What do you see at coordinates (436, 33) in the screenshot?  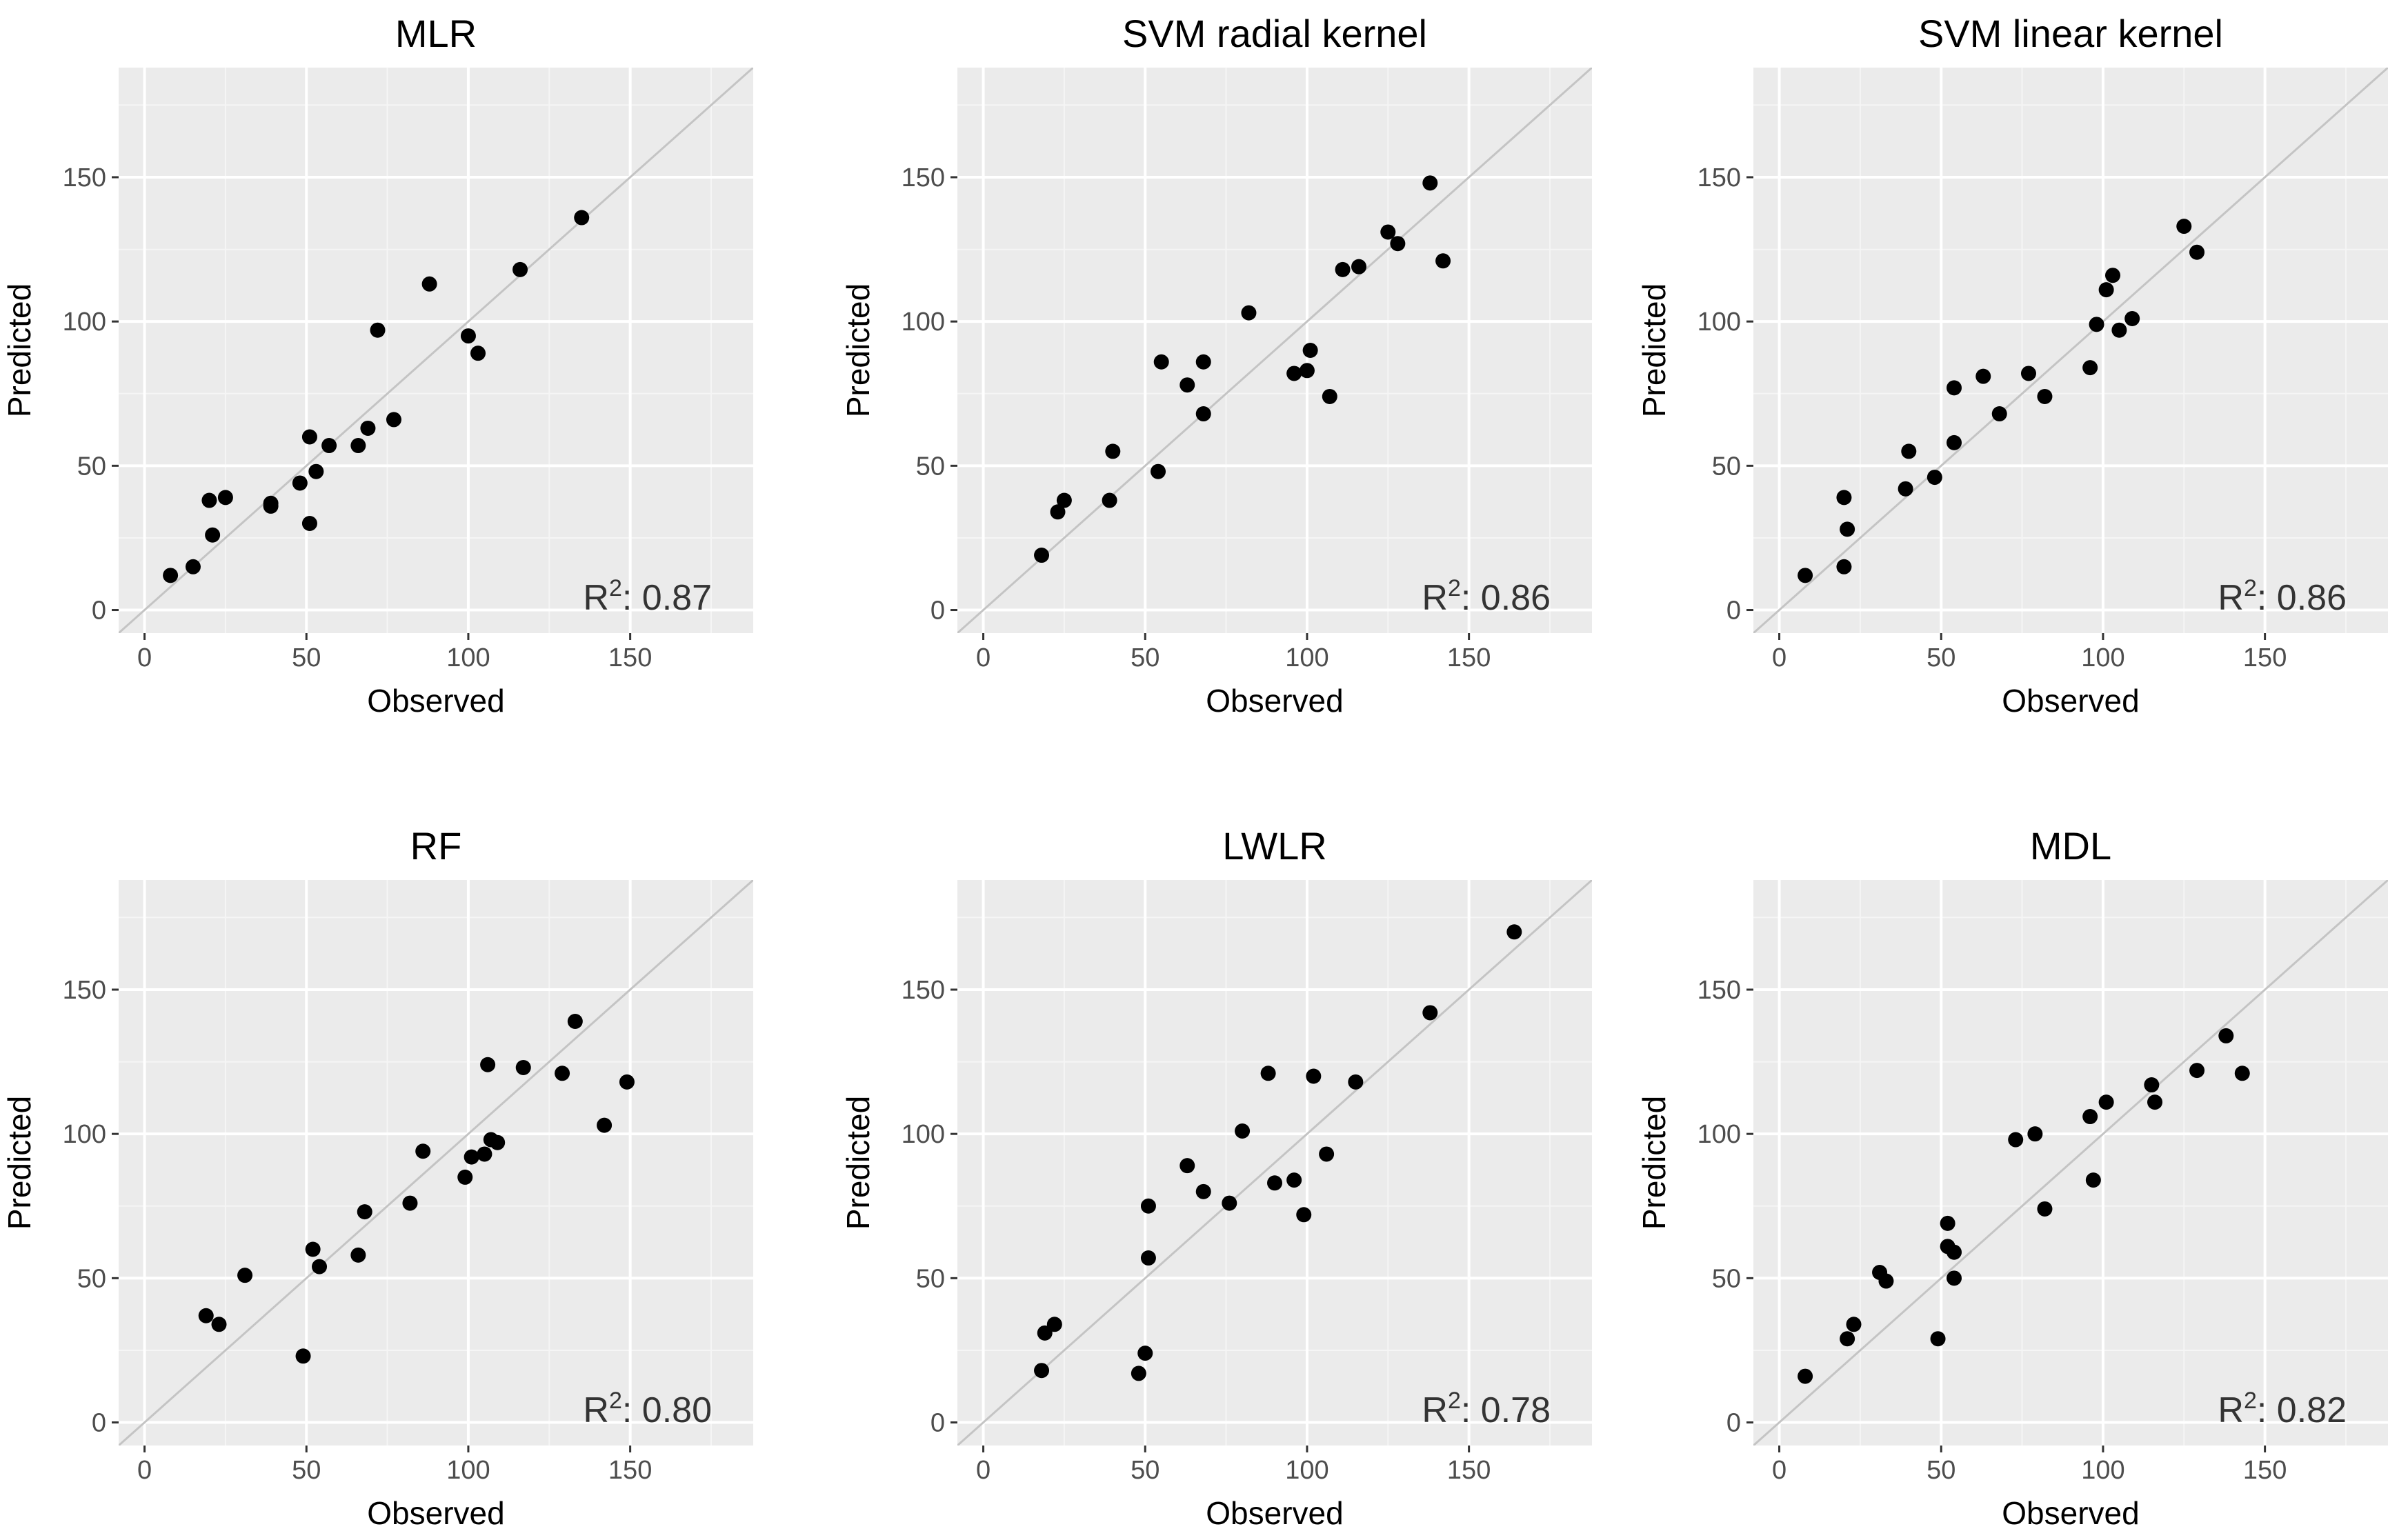 I see `chart-title: MLR` at bounding box center [436, 33].